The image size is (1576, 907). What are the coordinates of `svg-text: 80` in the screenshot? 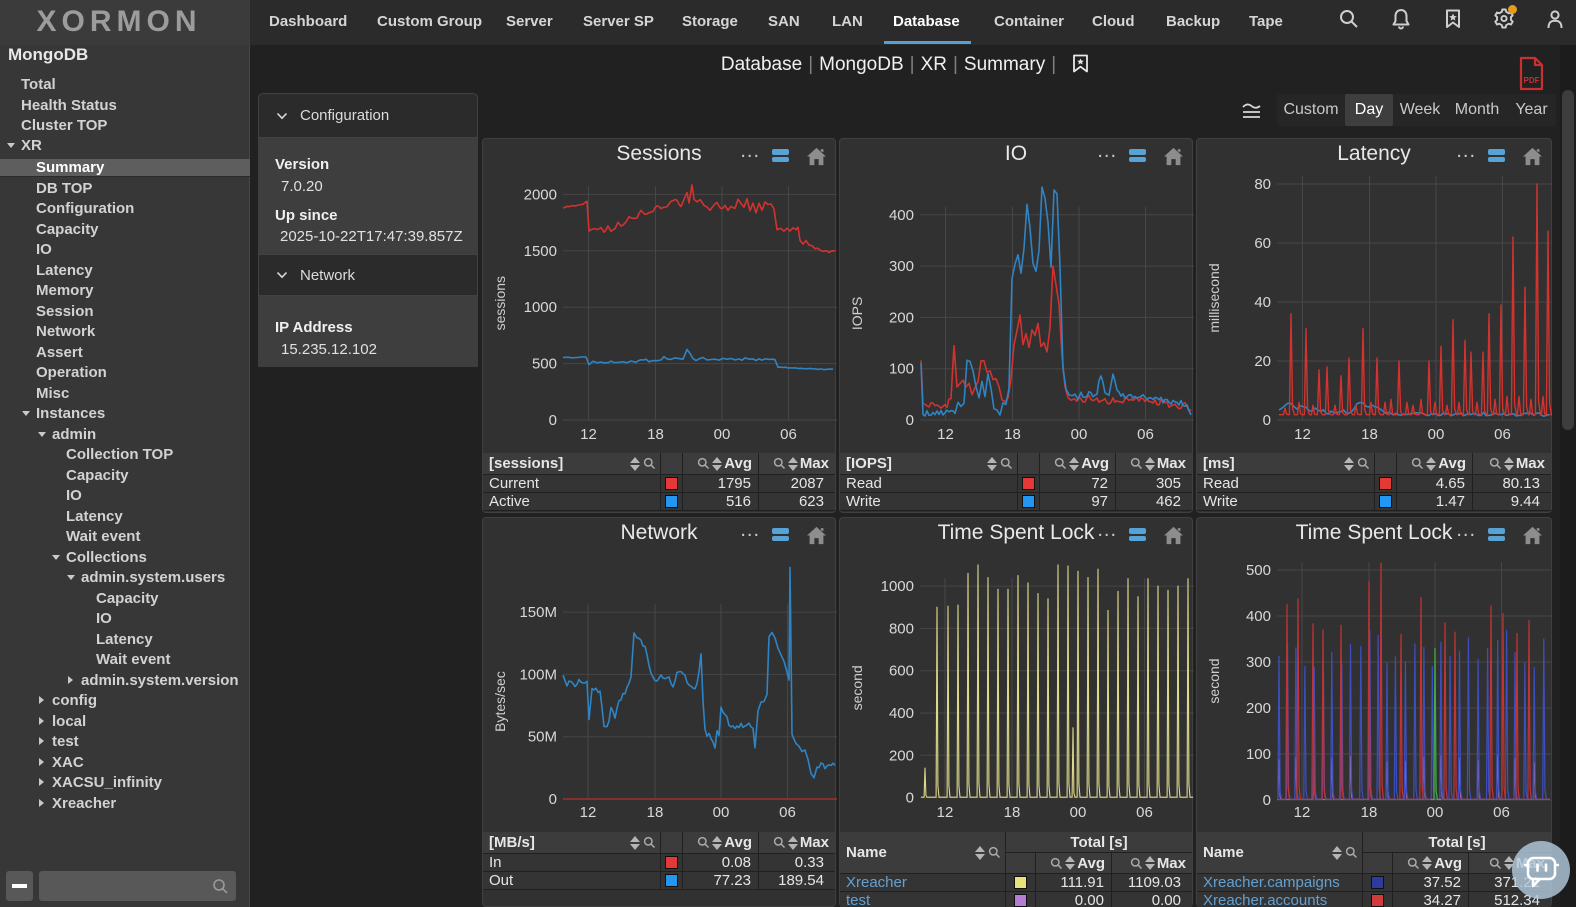 It's located at (1262, 184).